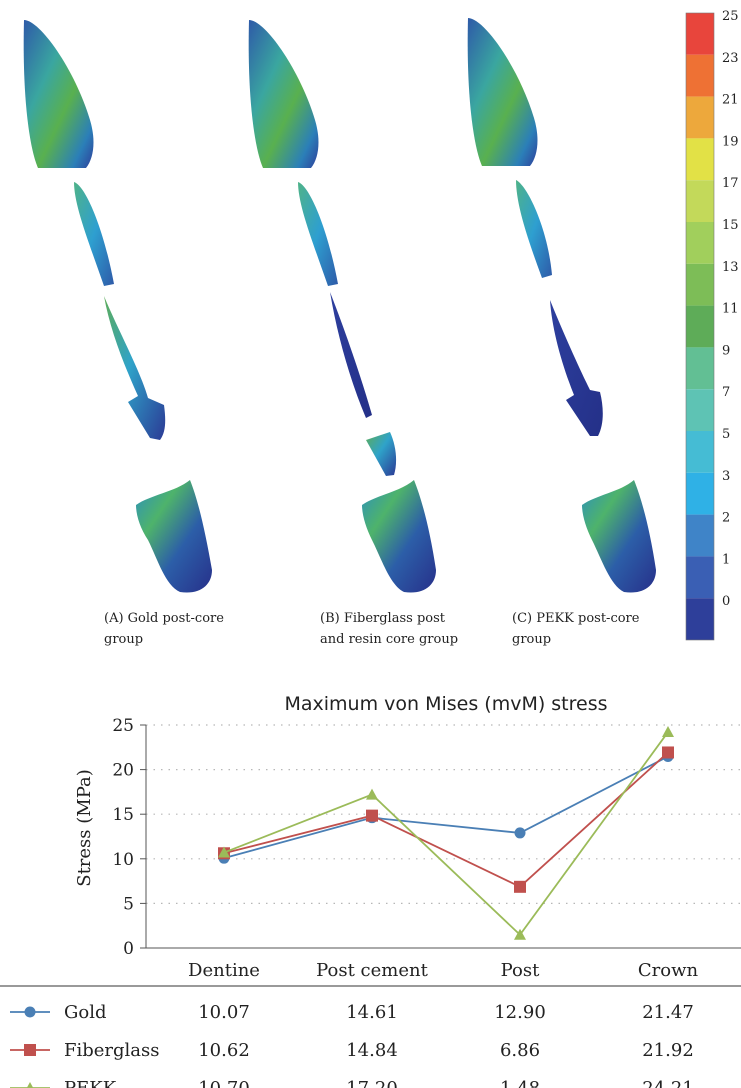  I want to click on caption-fiberglass-group: (B) Fiberglass post and resin core group, so click(389, 629).